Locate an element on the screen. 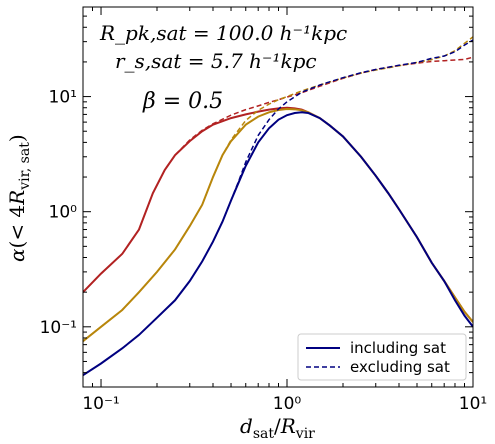  y-tick-label: 10¹ is located at coordinates (63, 98).